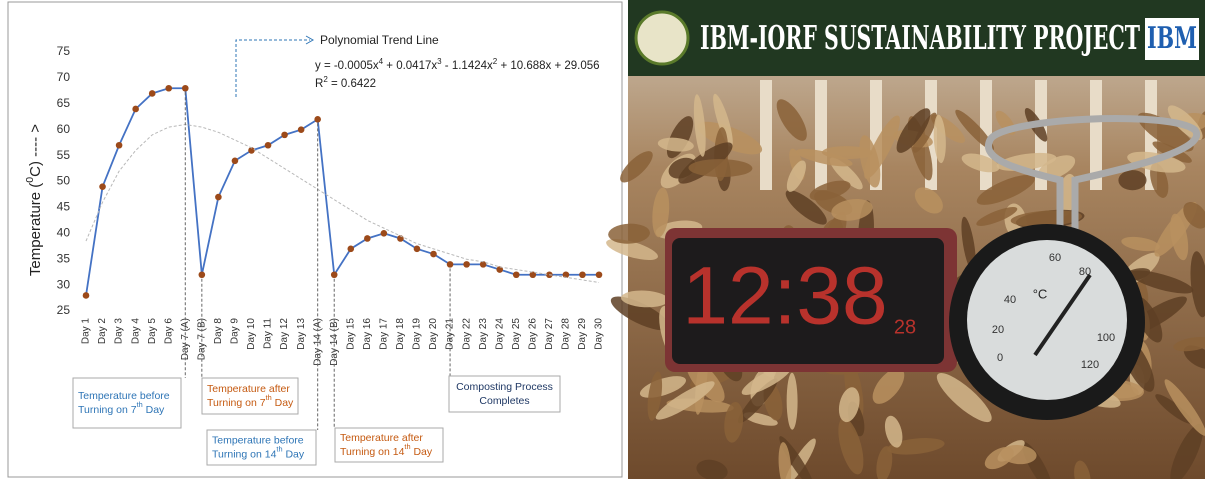 This screenshot has height=484, width=1205. What do you see at coordinates (504, 401) in the screenshot?
I see `annotation-text: Completes` at bounding box center [504, 401].